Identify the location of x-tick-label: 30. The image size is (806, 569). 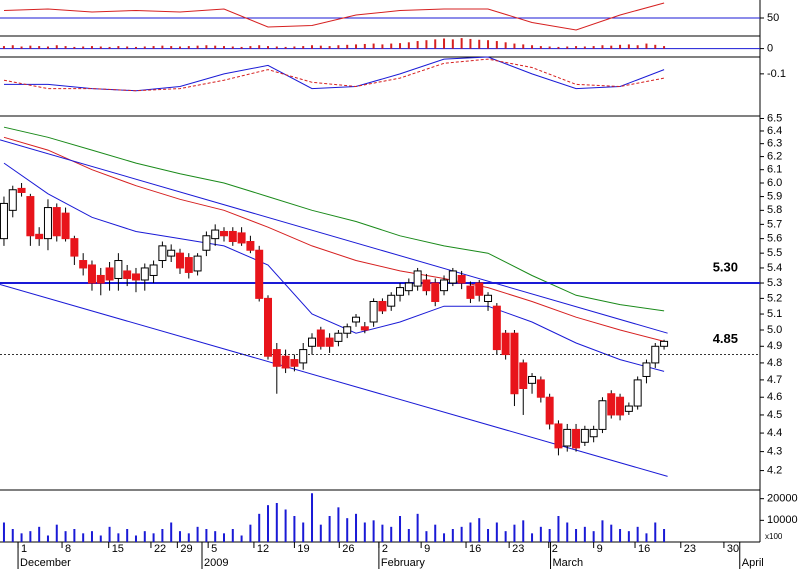
(733, 549).